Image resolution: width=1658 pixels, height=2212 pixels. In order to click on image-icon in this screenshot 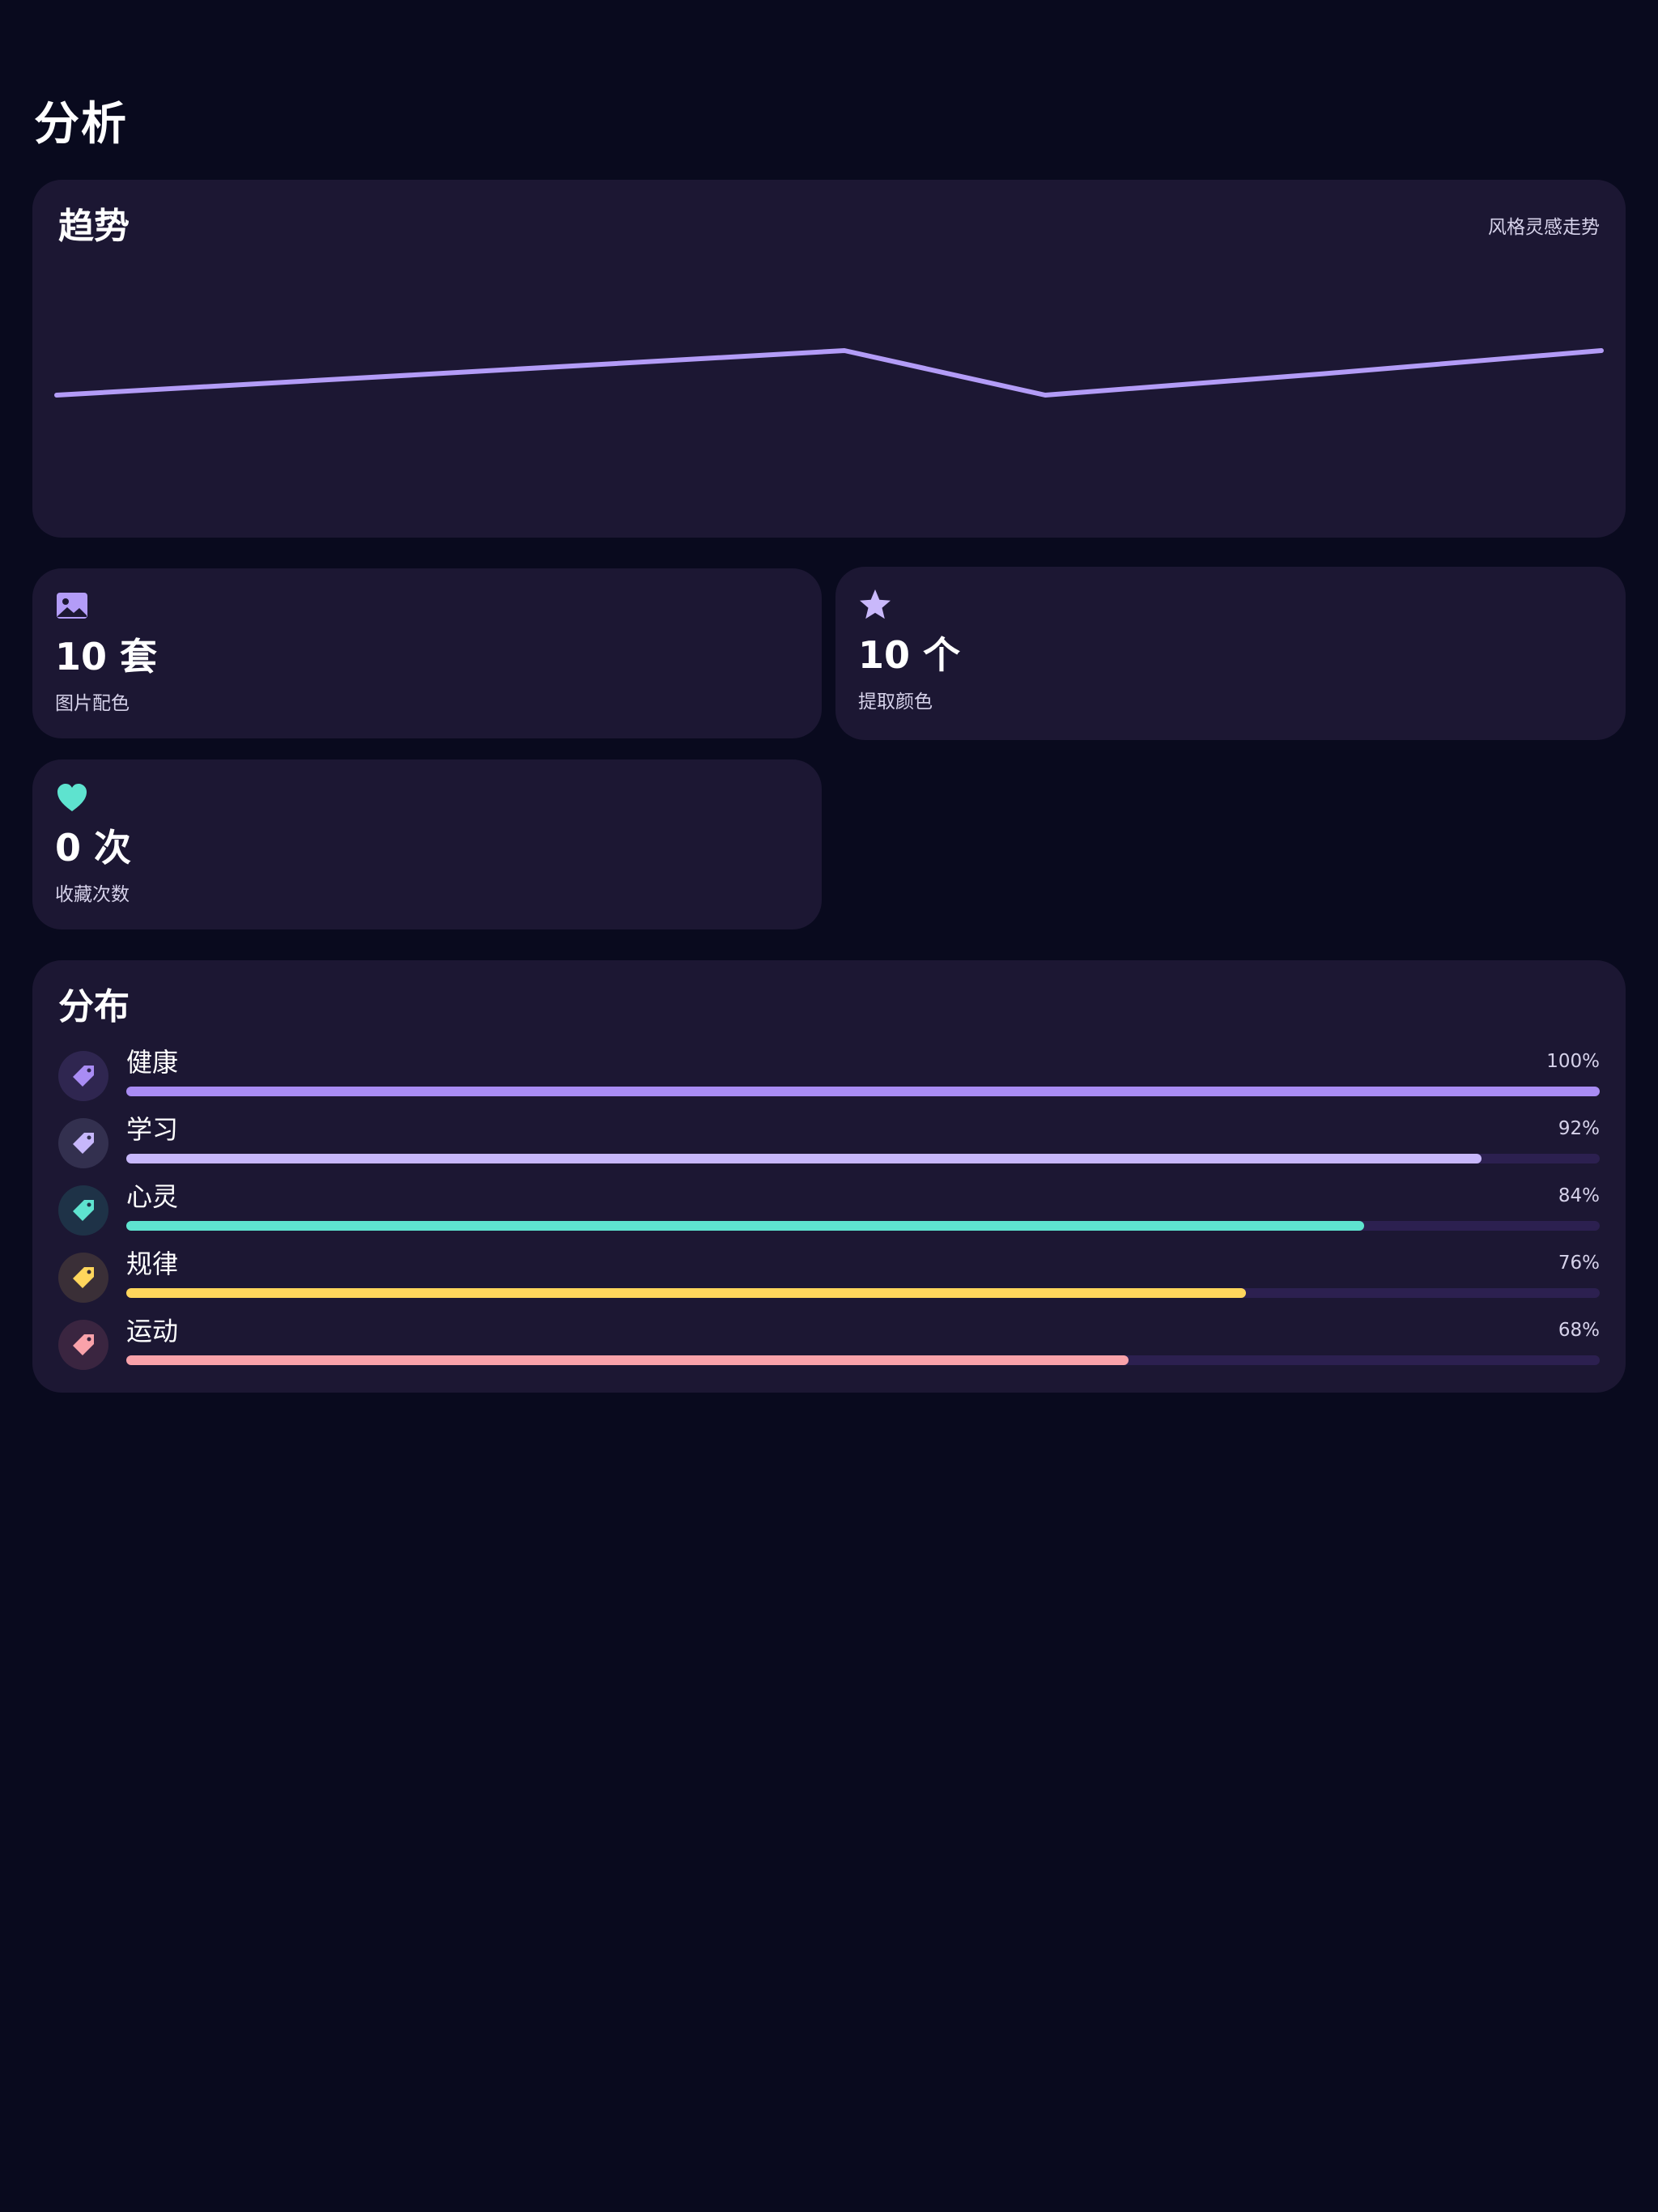, I will do `click(72, 606)`.